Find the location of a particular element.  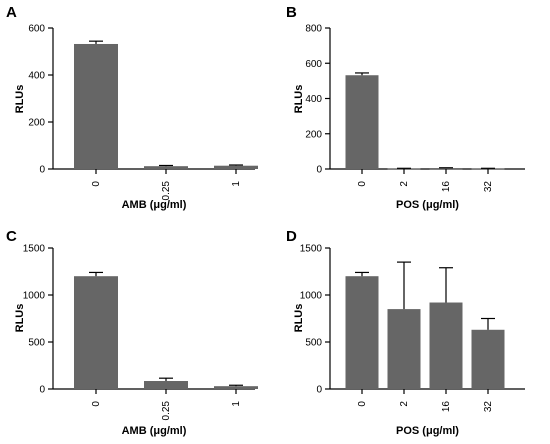

panel-letter: B is located at coordinates (291, 12).